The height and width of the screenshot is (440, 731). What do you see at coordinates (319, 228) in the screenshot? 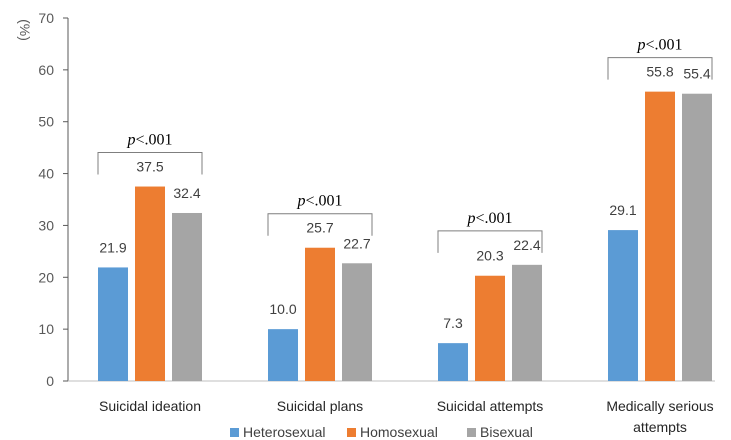
I see `data-label: 25.7` at bounding box center [319, 228].